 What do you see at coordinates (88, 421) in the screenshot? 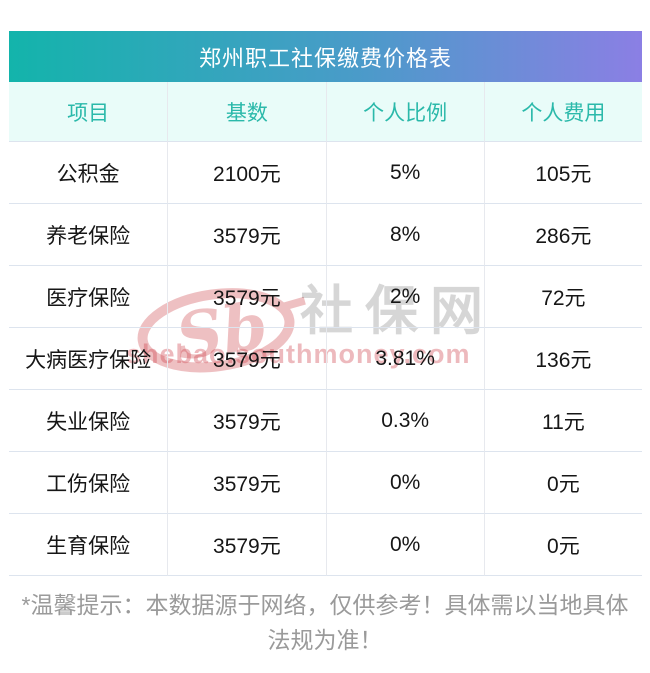
I see `cell-item: 失业保险` at bounding box center [88, 421].